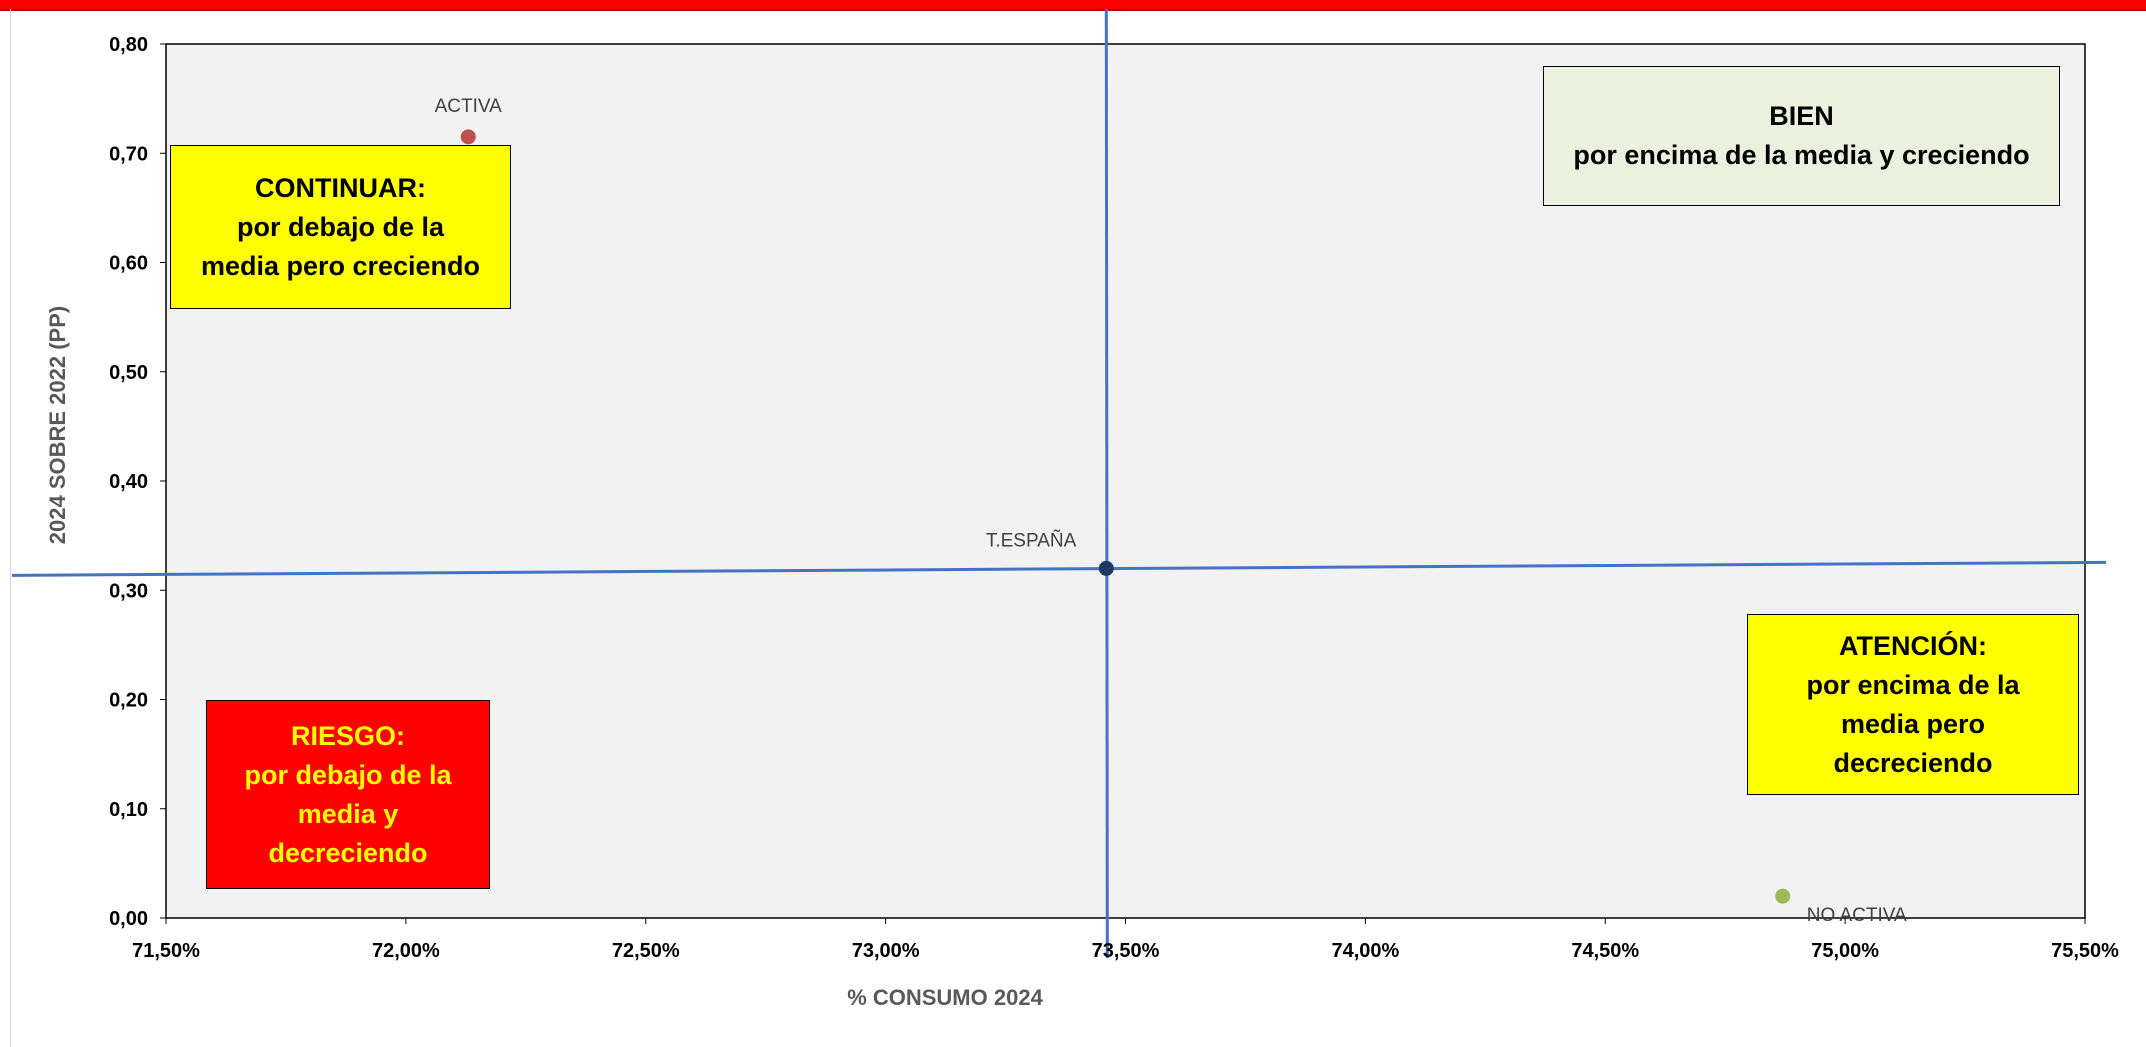  Describe the element at coordinates (128, 482) in the screenshot. I see `y-tick-label: 0,40` at that location.